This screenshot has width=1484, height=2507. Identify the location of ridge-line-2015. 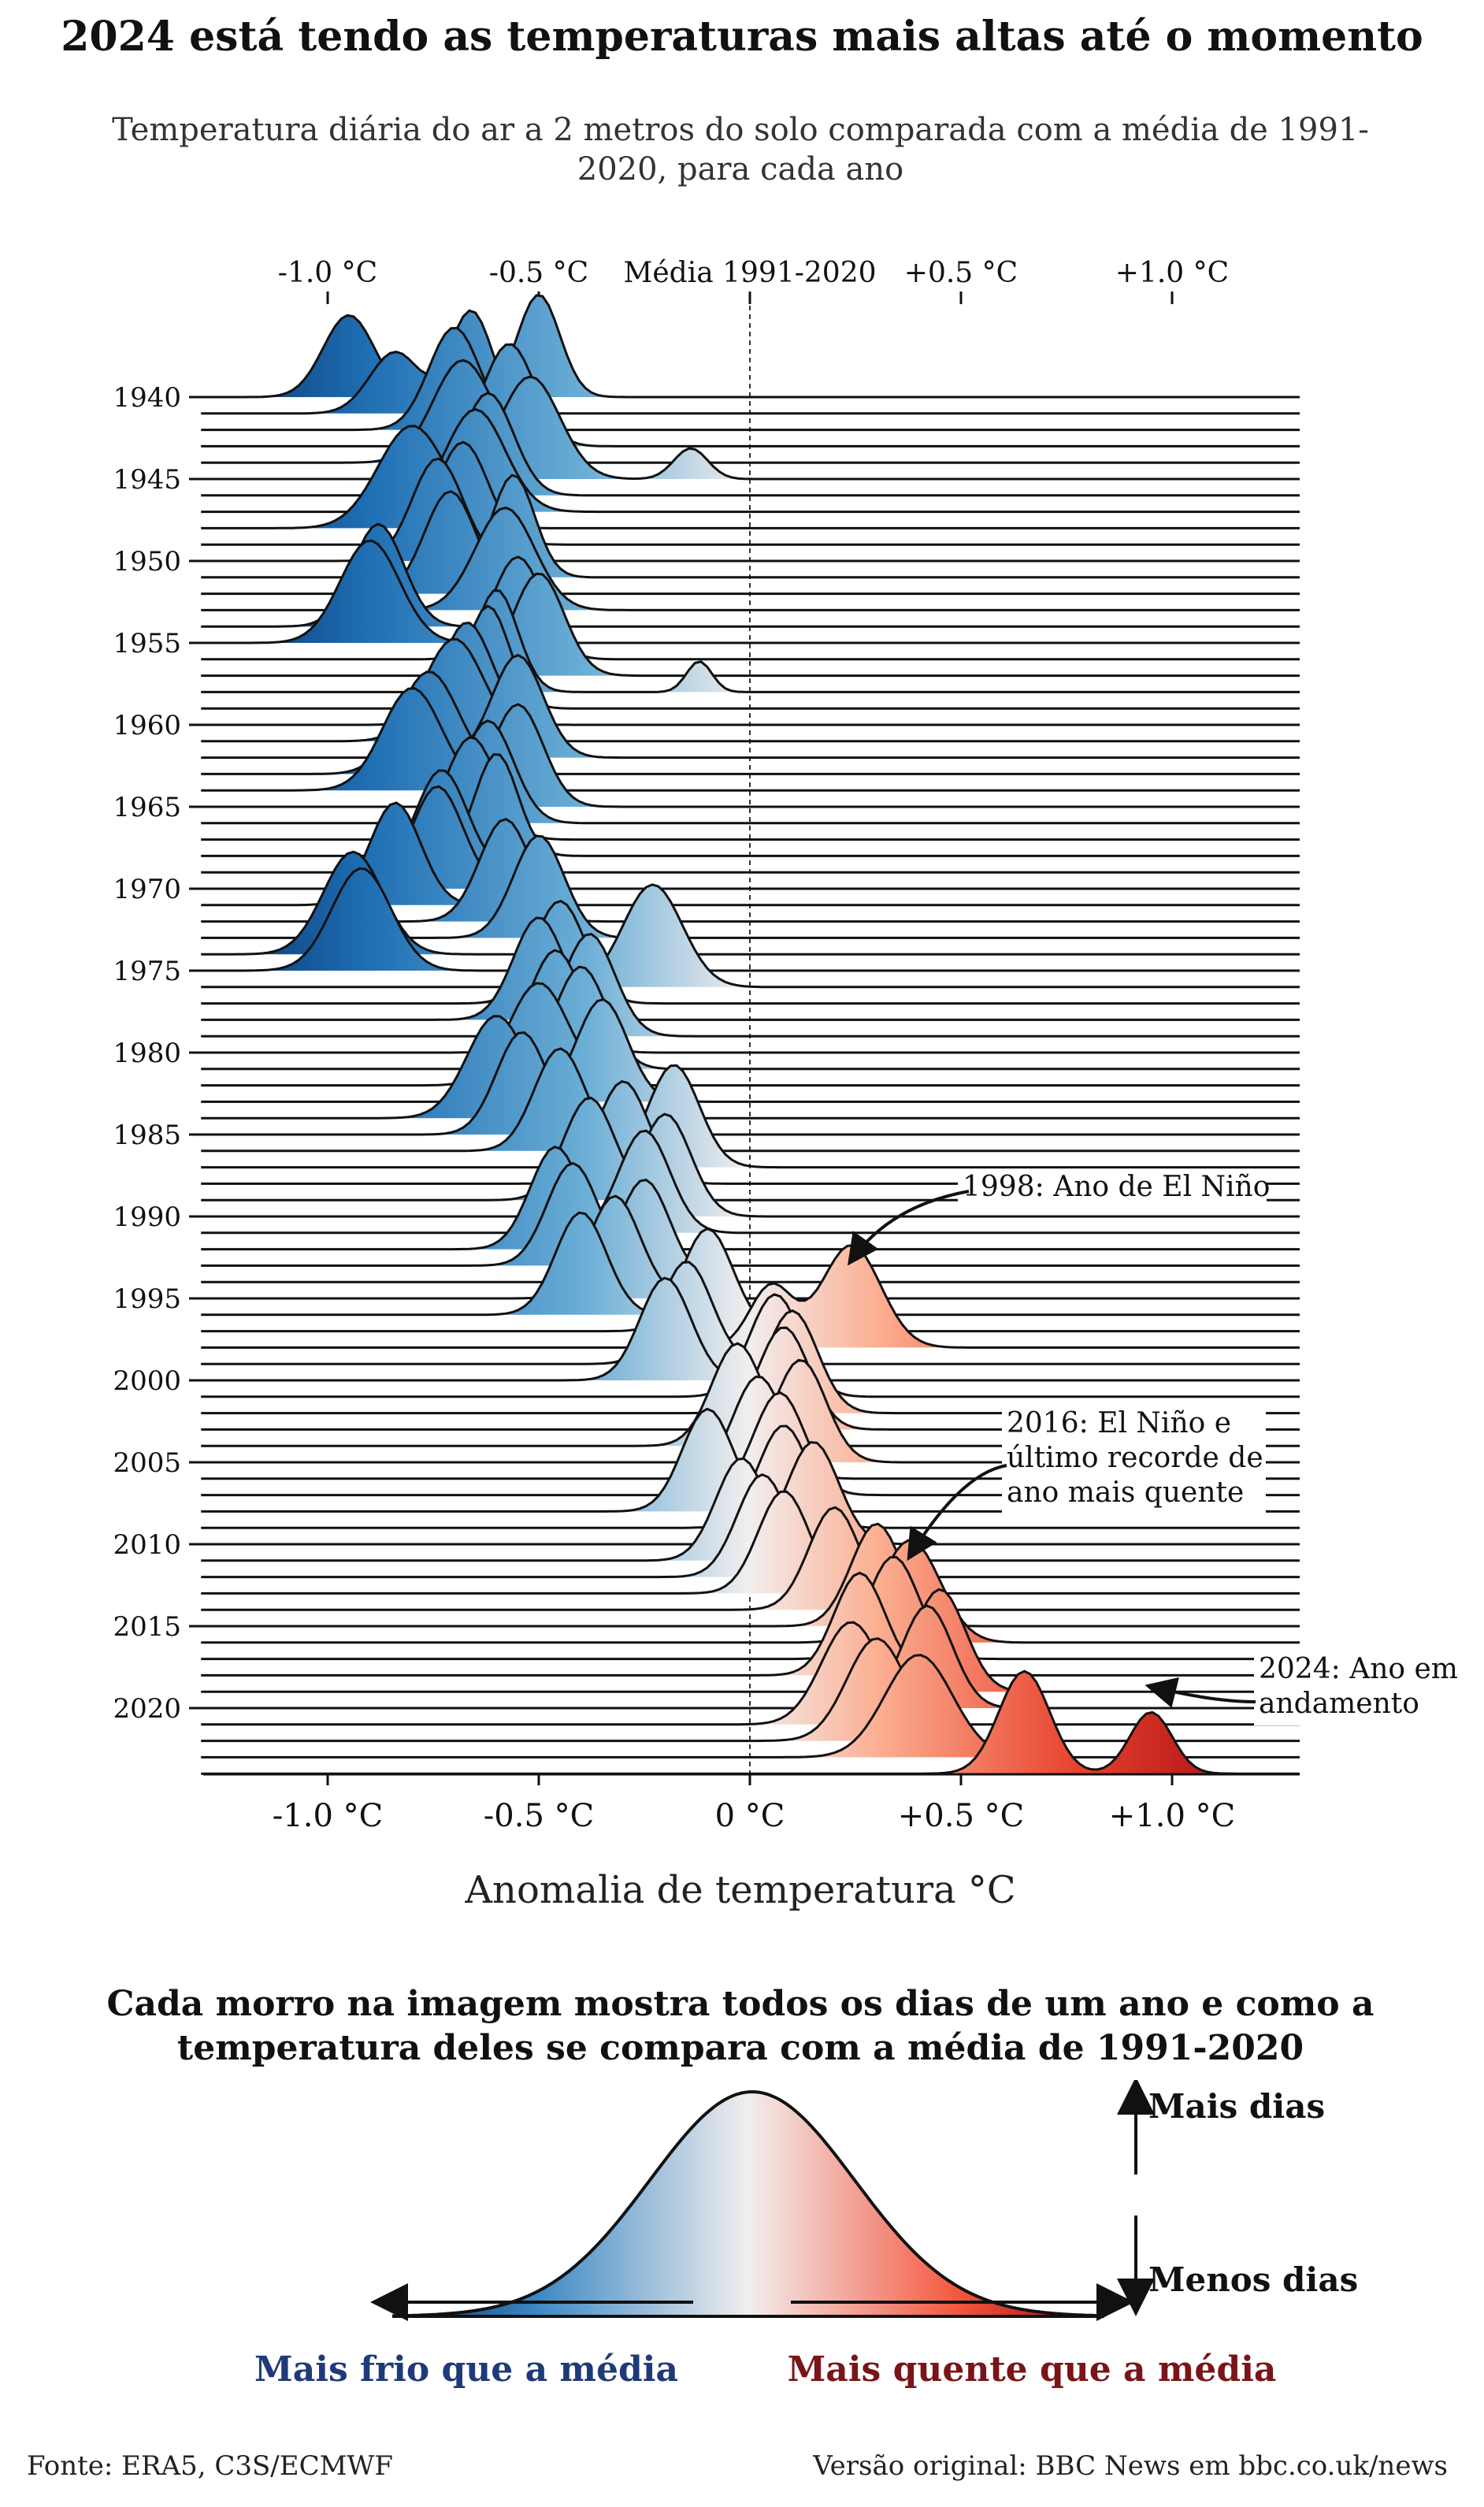
(751, 1575).